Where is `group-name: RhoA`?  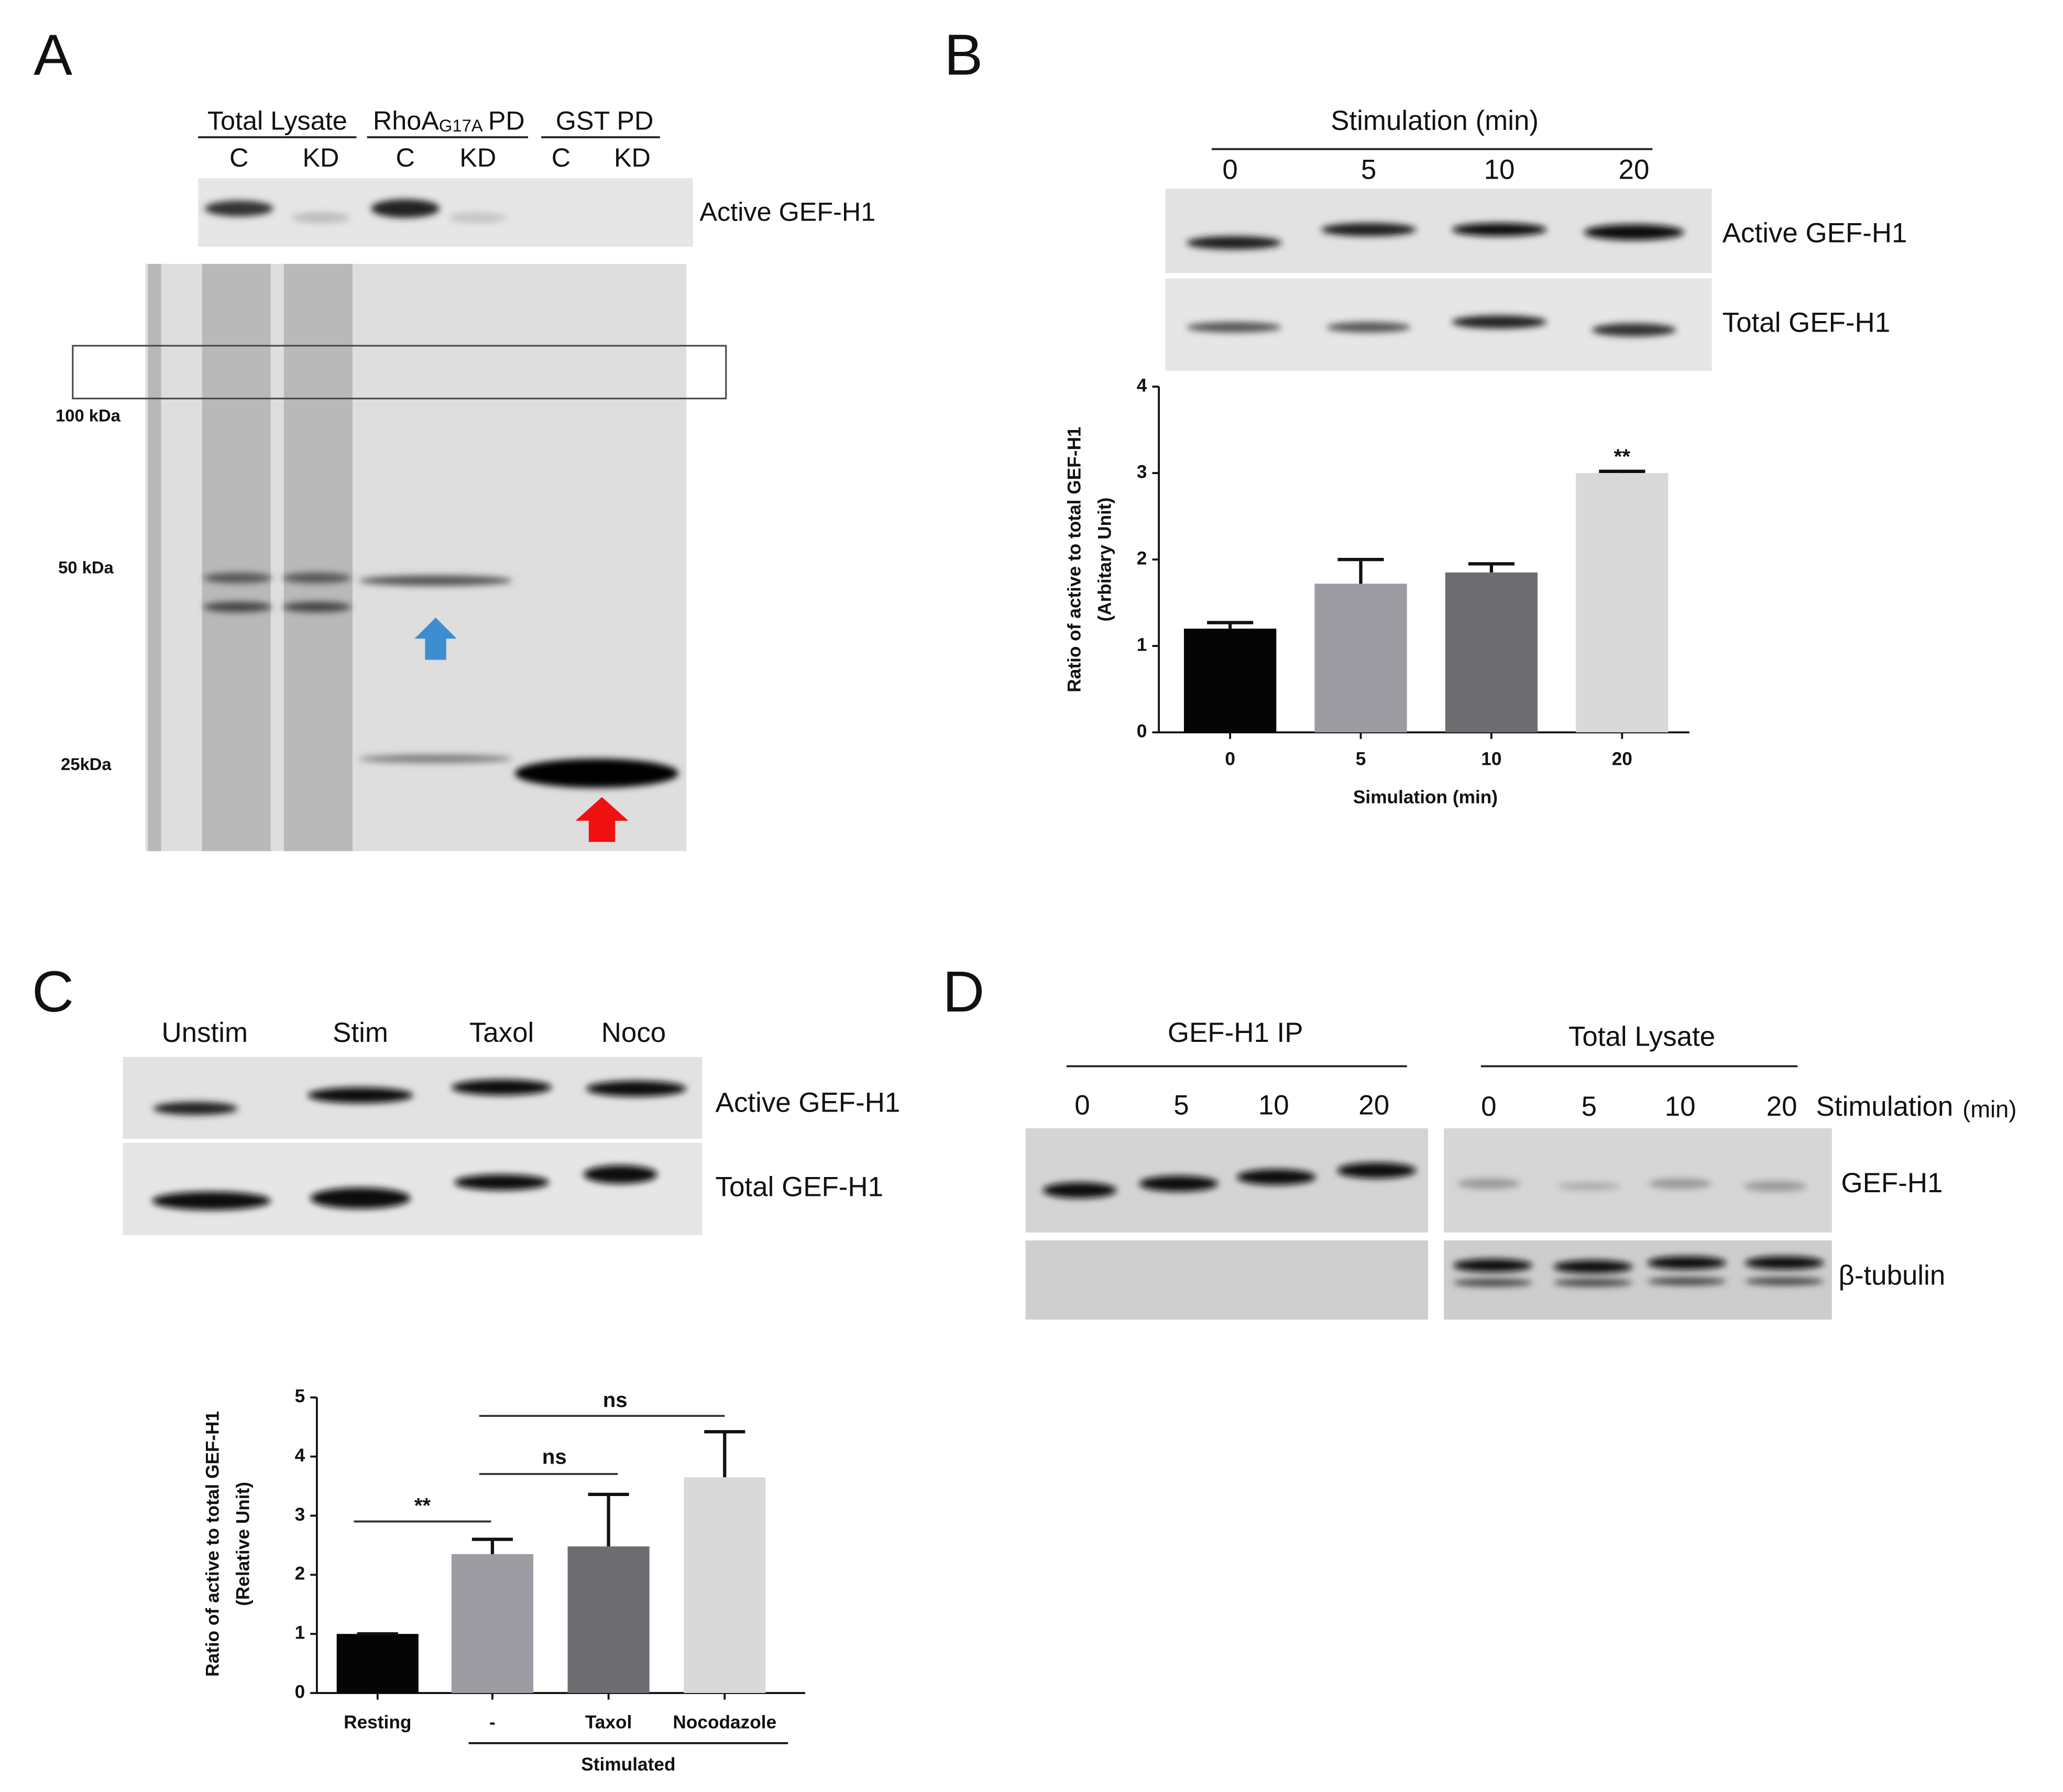
group-name: RhoA is located at coordinates (406, 121).